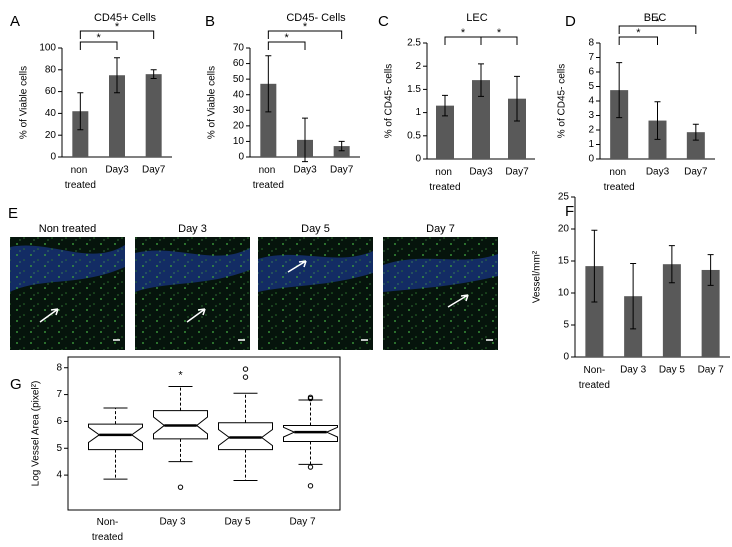 This screenshot has height=547, width=732. Describe the element at coordinates (414, 135) in the screenshot. I see `y-tick-label: 0.5` at that location.